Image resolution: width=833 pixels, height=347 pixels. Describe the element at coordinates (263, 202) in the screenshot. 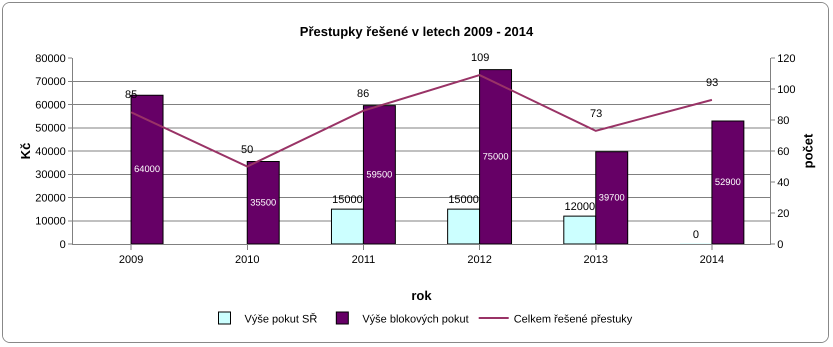

I see `data-label: 35500` at that location.